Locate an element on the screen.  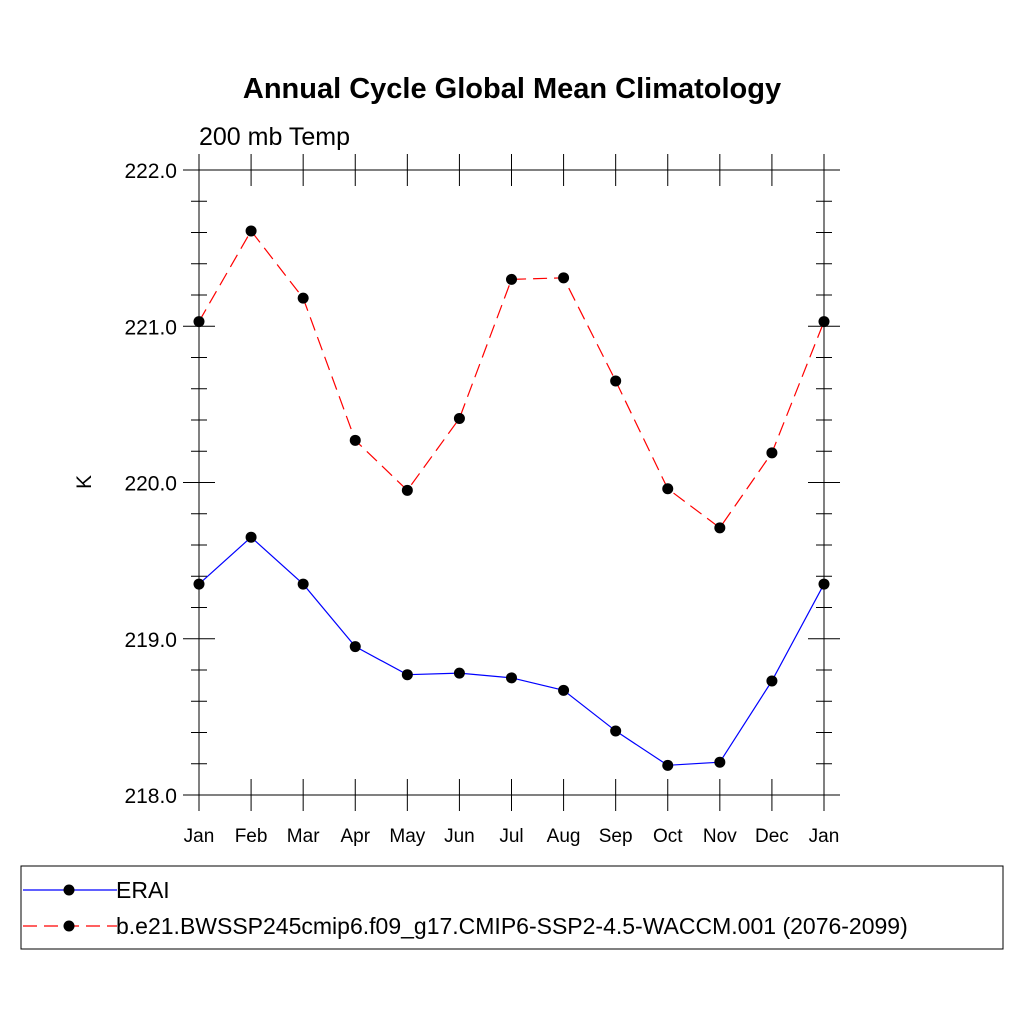
y-tick-label: 221.0 is located at coordinates (150, 327).